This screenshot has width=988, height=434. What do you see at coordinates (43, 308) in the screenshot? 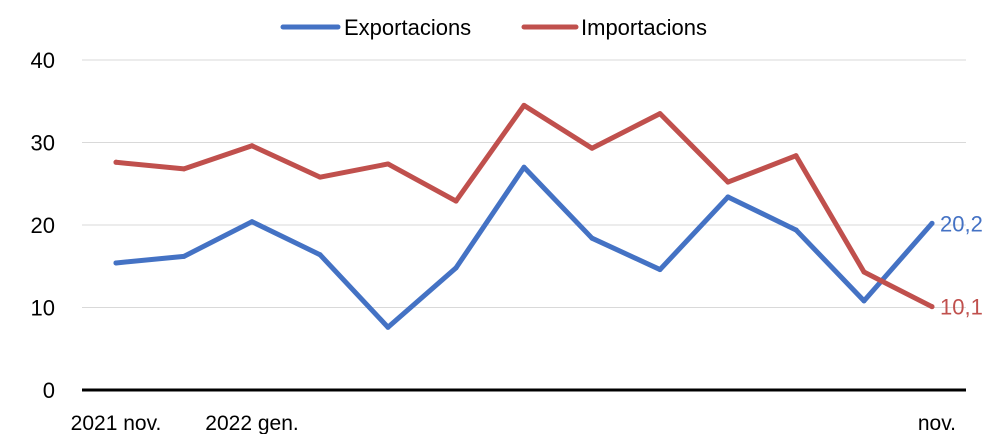
I see `y-tick-label: 10` at bounding box center [43, 308].